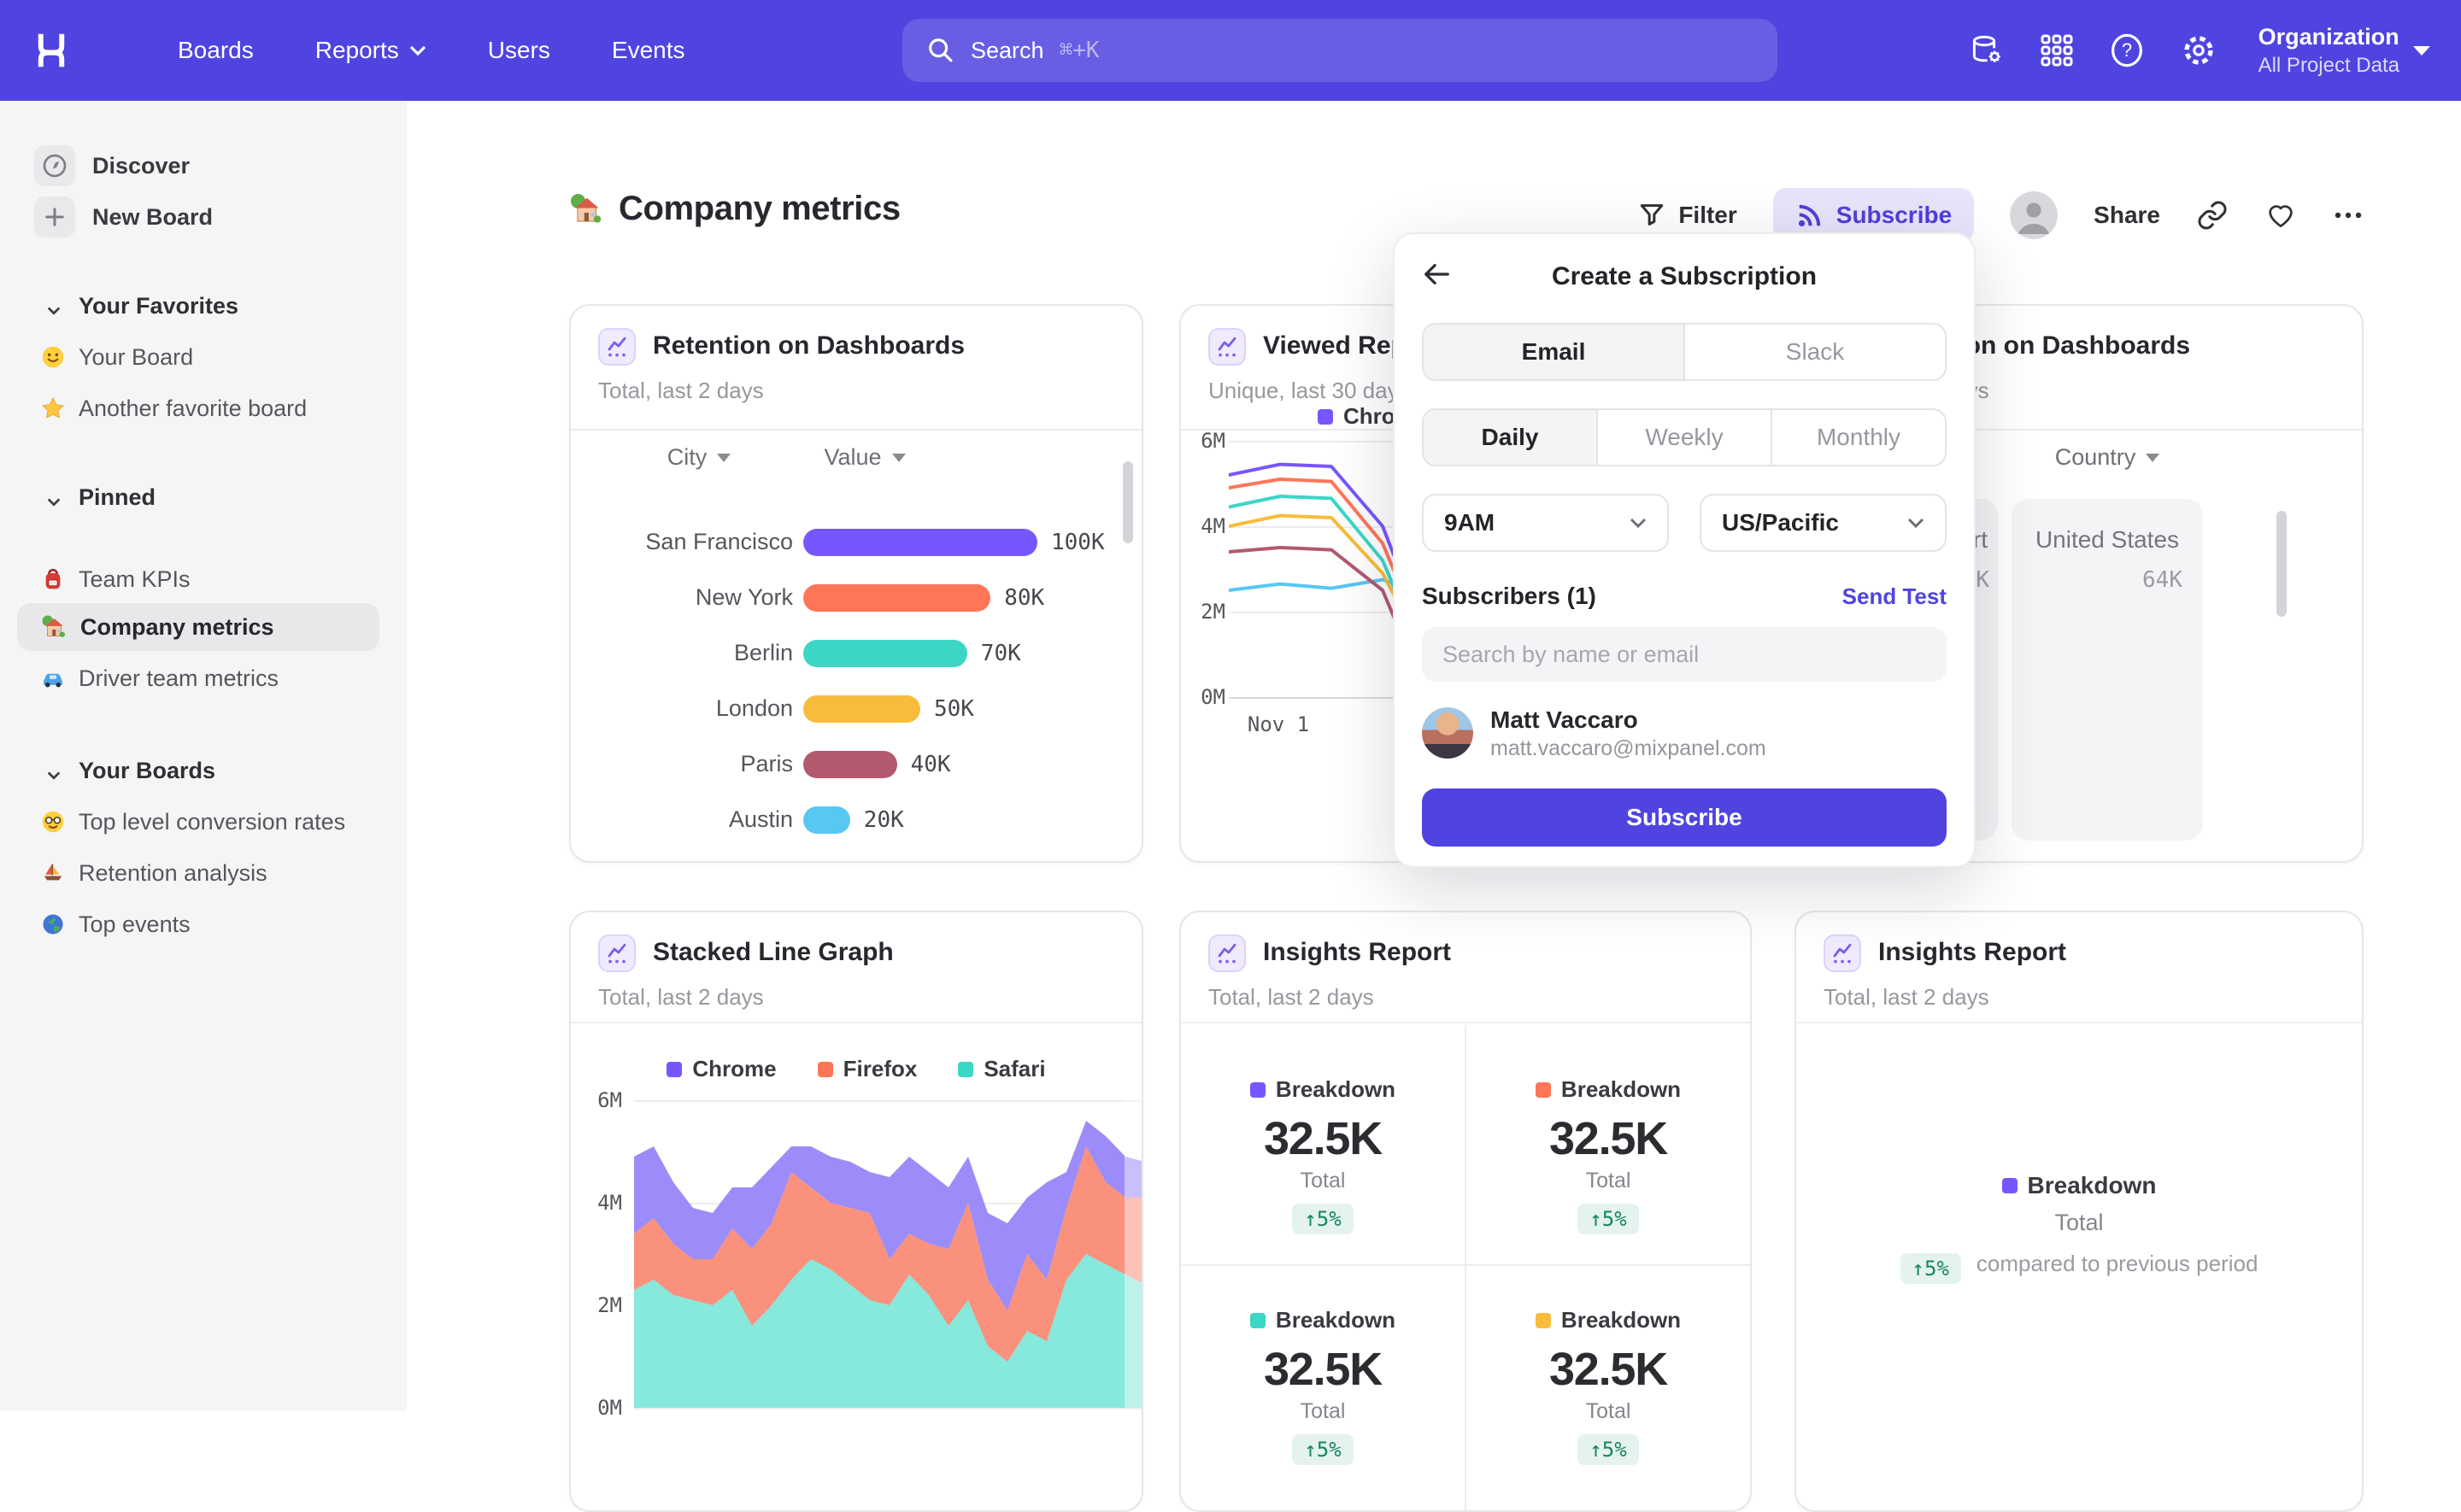 Image resolution: width=2461 pixels, height=1512 pixels. I want to click on send-test-link: Send Test, so click(1894, 596).